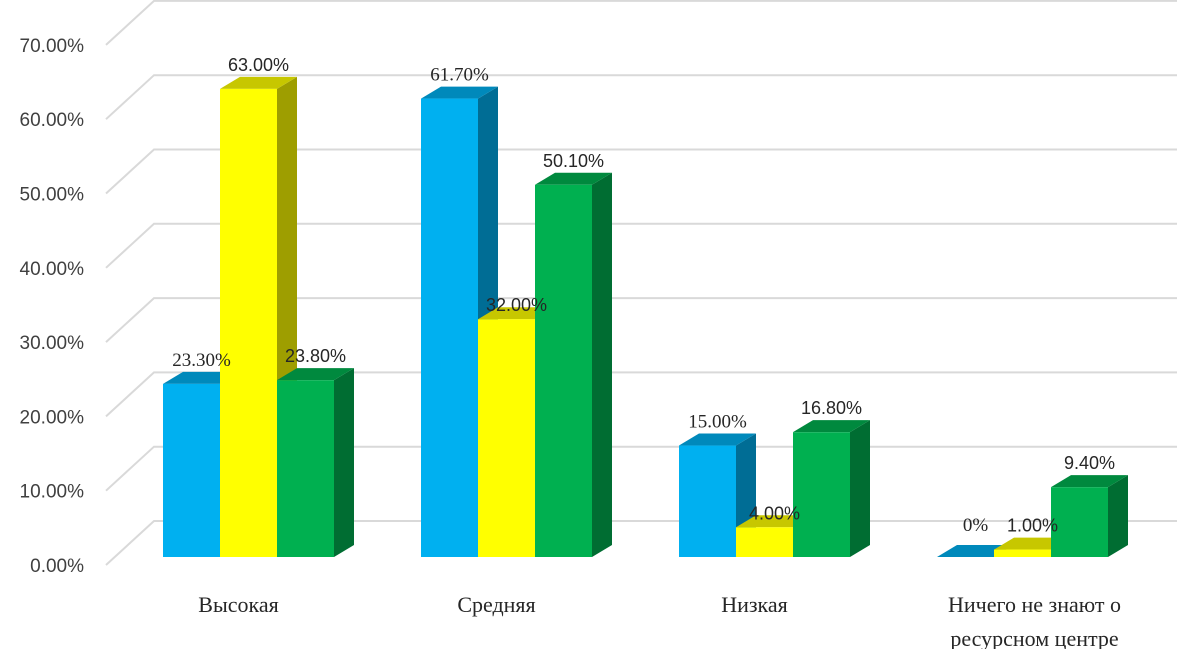 Image resolution: width=1179 pixels, height=649 pixels. Describe the element at coordinates (459, 75) in the screenshot. I see `data-label: 61.70%` at that location.